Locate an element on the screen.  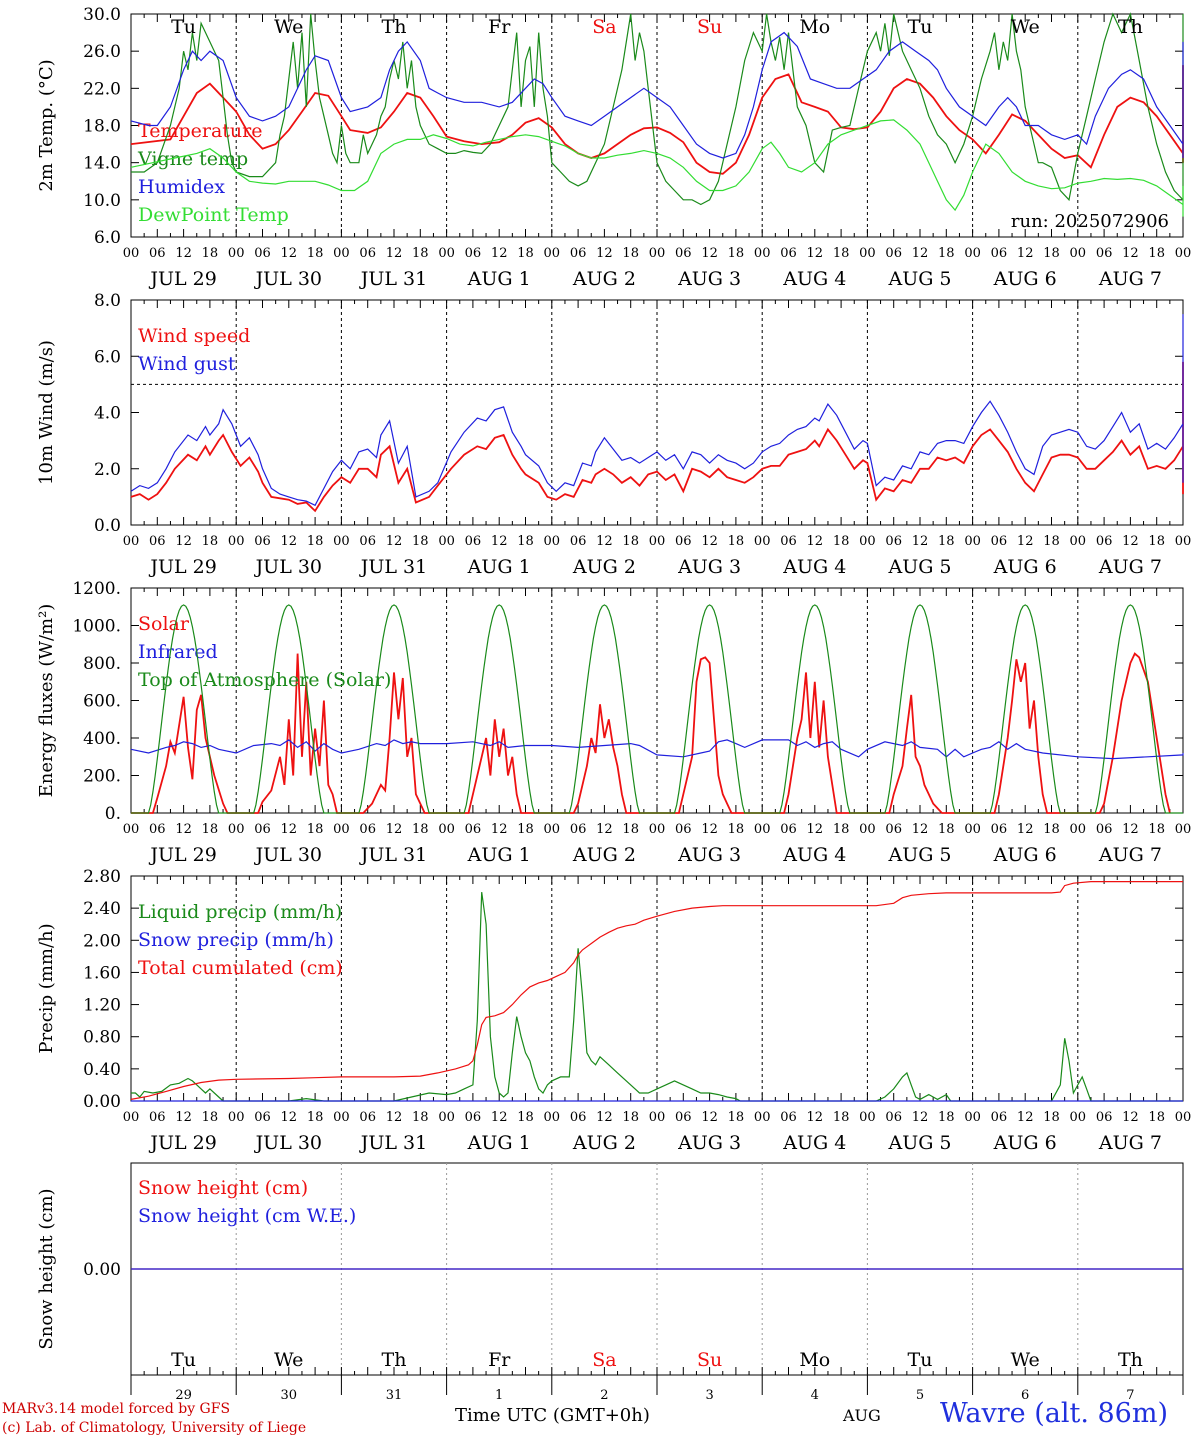
legend-item: Snow precip (mm/h) is located at coordinates (236, 940).